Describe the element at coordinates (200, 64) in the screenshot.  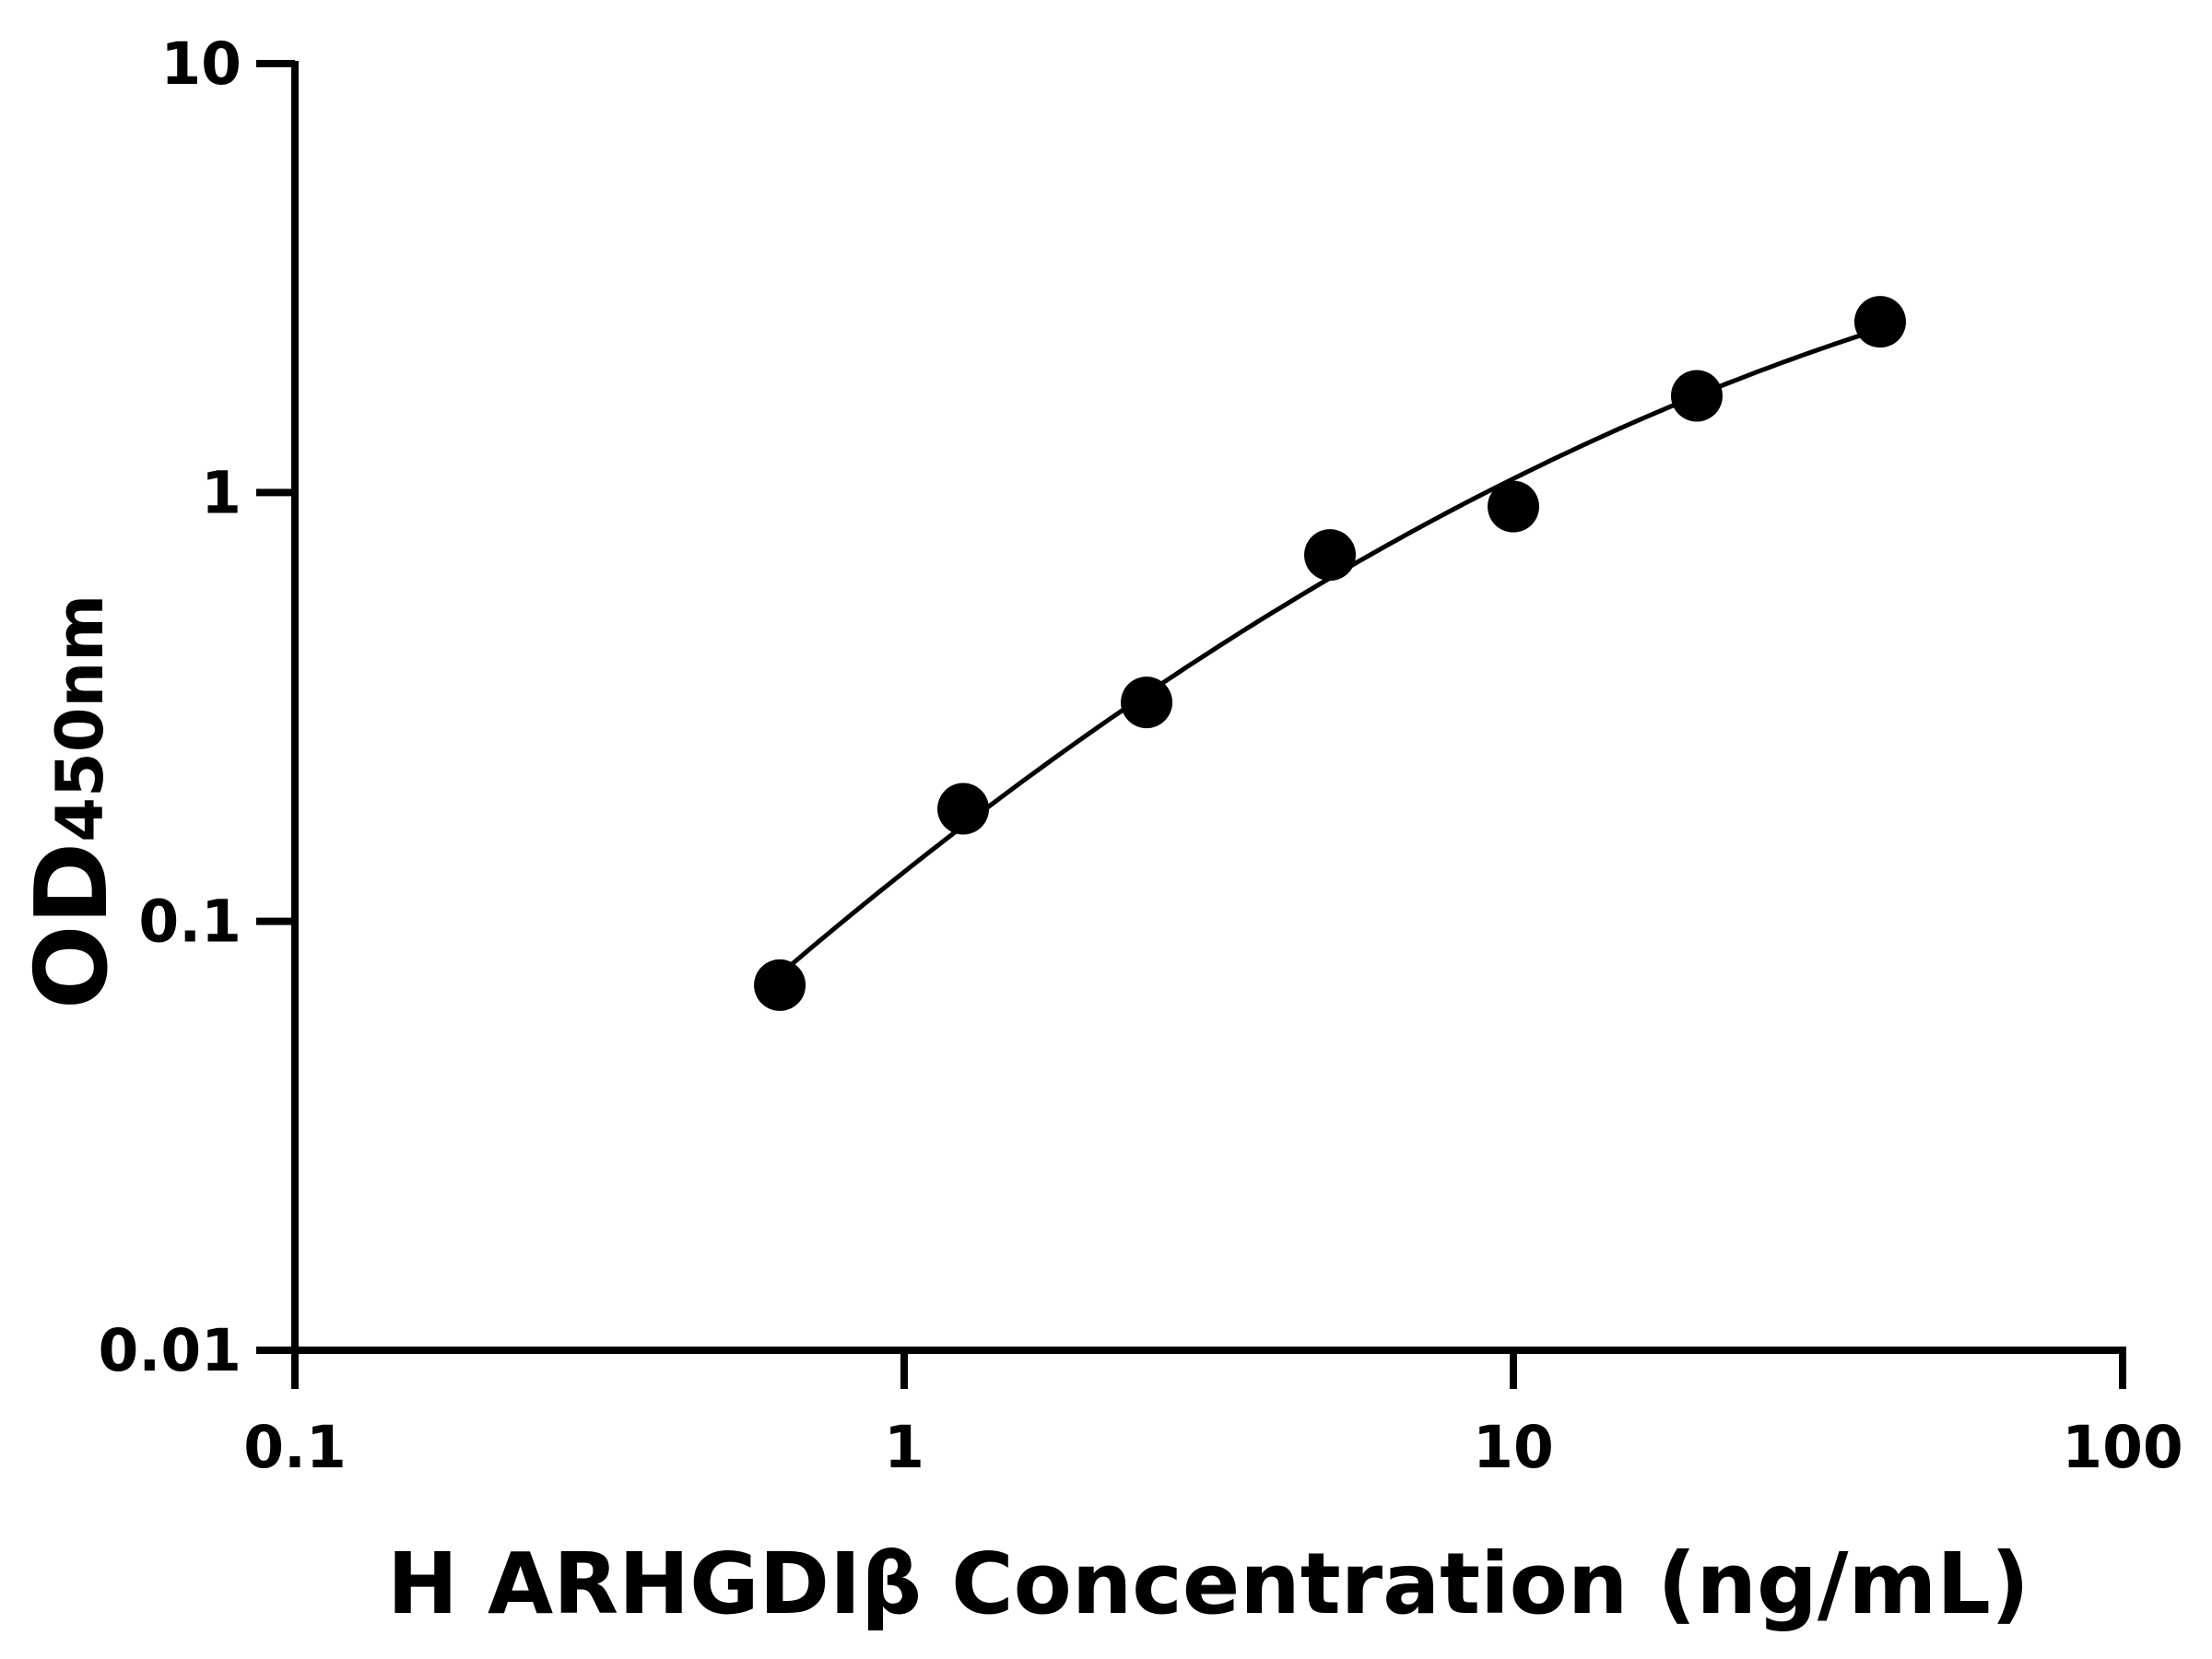
I see `y-tick-label: 10` at that location.